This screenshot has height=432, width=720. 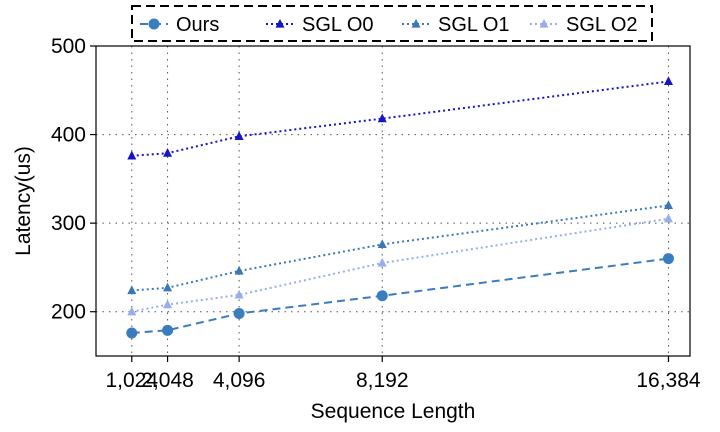 What do you see at coordinates (602, 25) in the screenshot?
I see `legend-label-sgl-o2: SGL O2` at bounding box center [602, 25].